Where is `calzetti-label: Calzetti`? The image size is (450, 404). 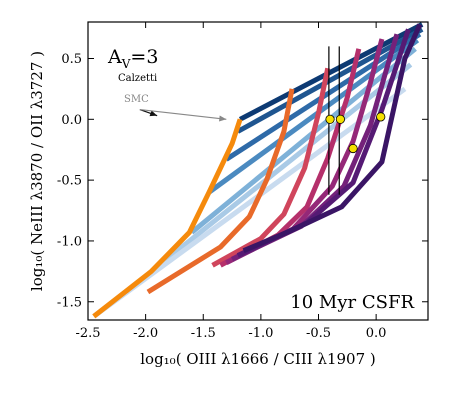 calzetti-label: Calzetti is located at coordinates (137, 78).